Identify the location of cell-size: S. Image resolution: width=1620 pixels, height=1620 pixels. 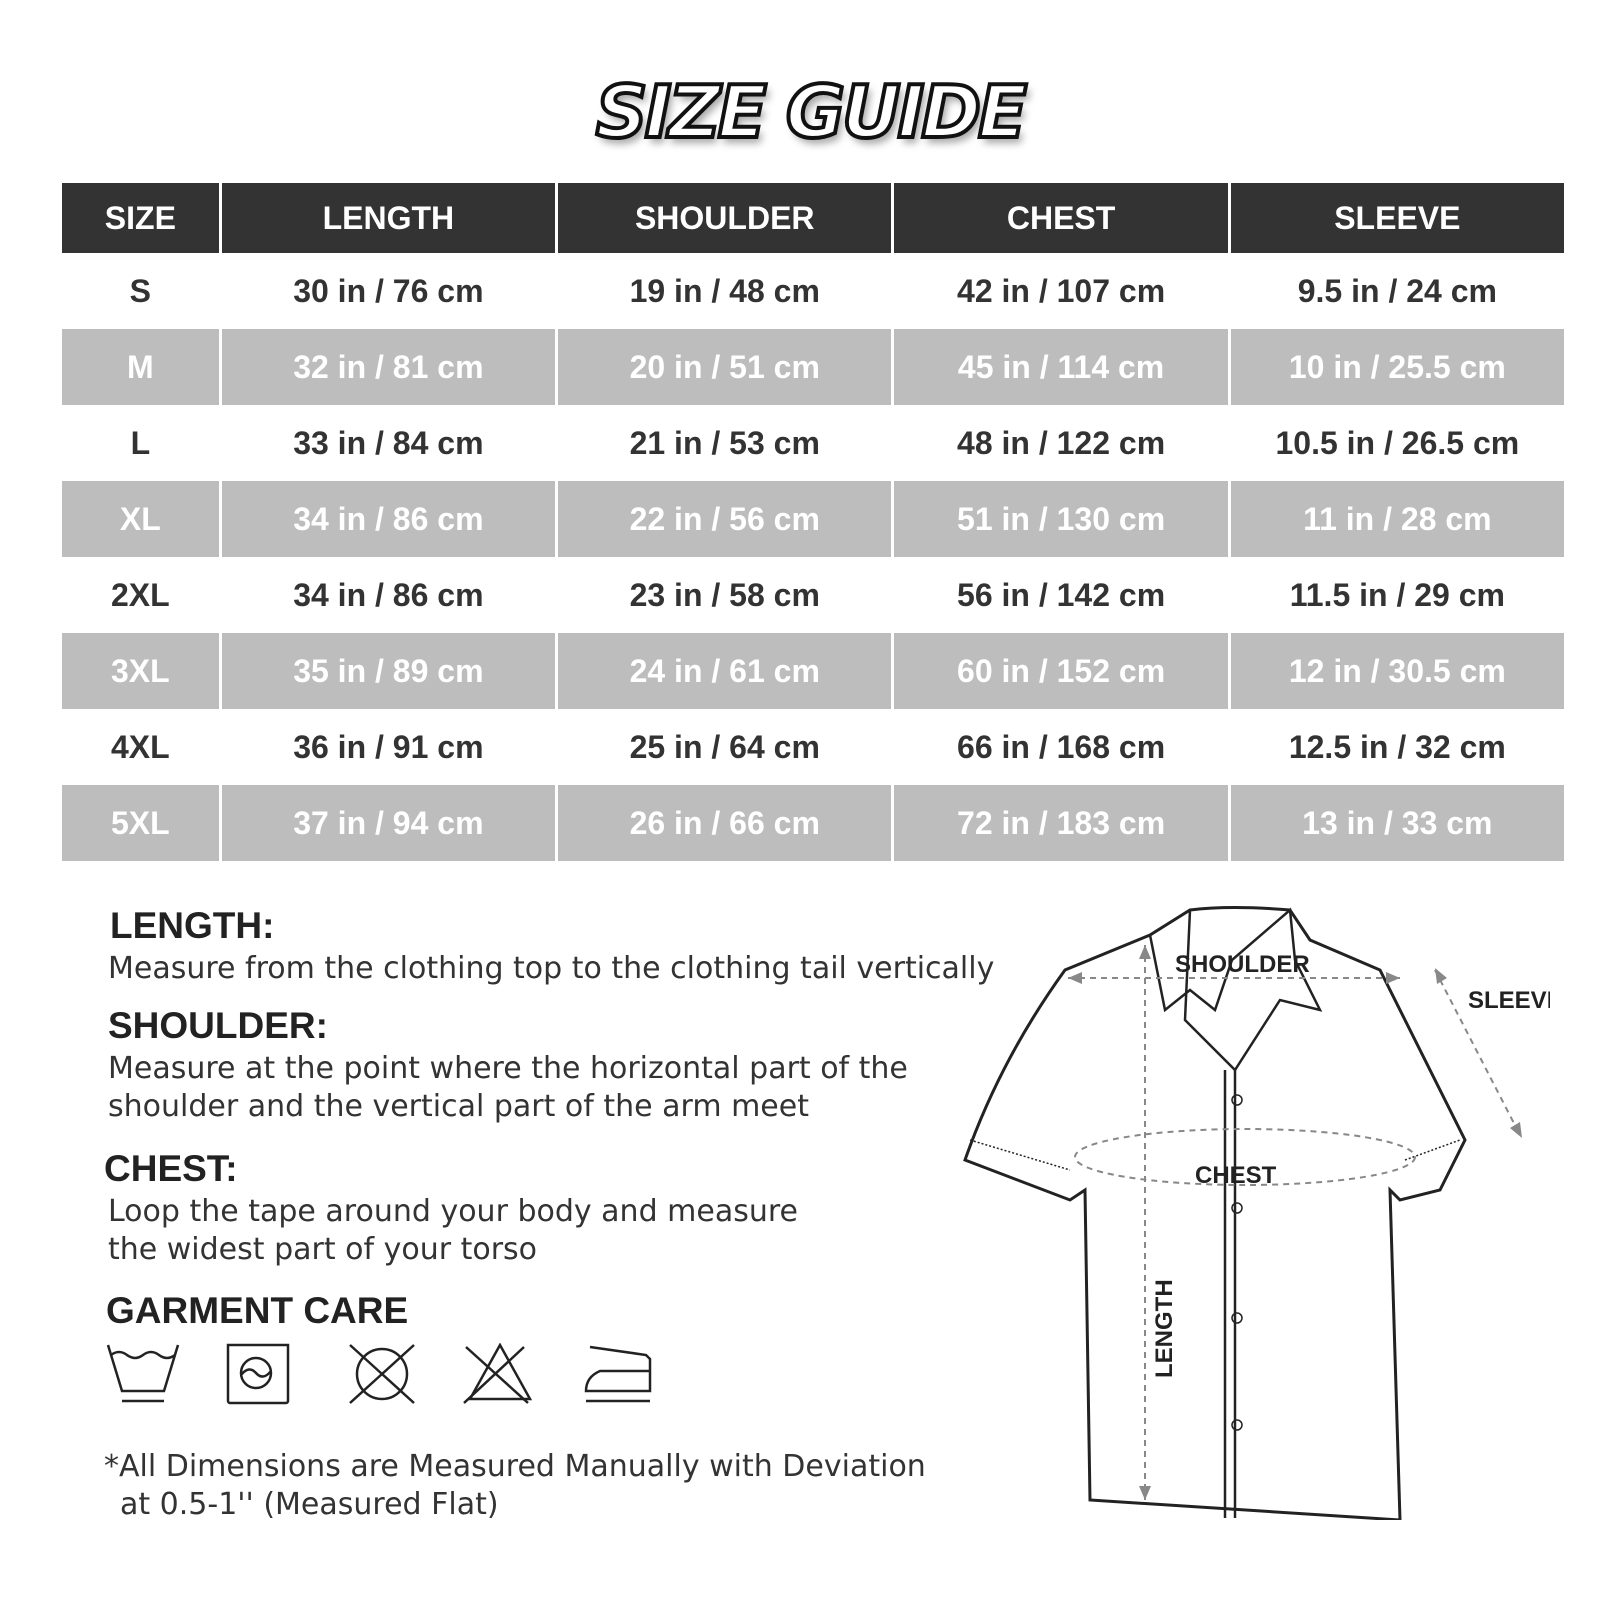
(142, 291).